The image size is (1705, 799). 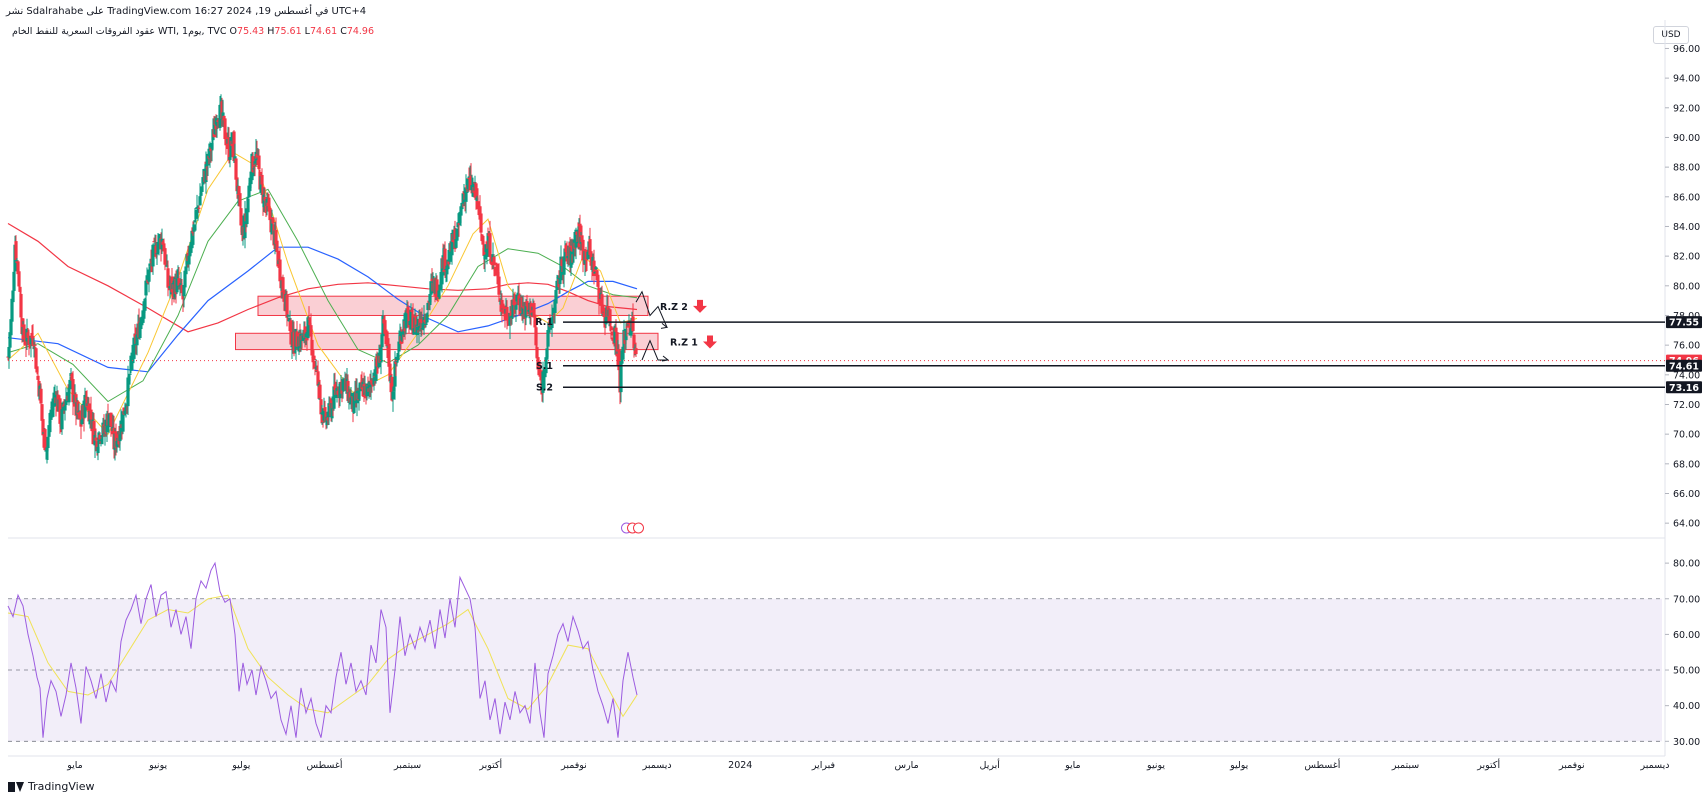 What do you see at coordinates (288, 31) in the screenshot?
I see `high-value: 75.61` at bounding box center [288, 31].